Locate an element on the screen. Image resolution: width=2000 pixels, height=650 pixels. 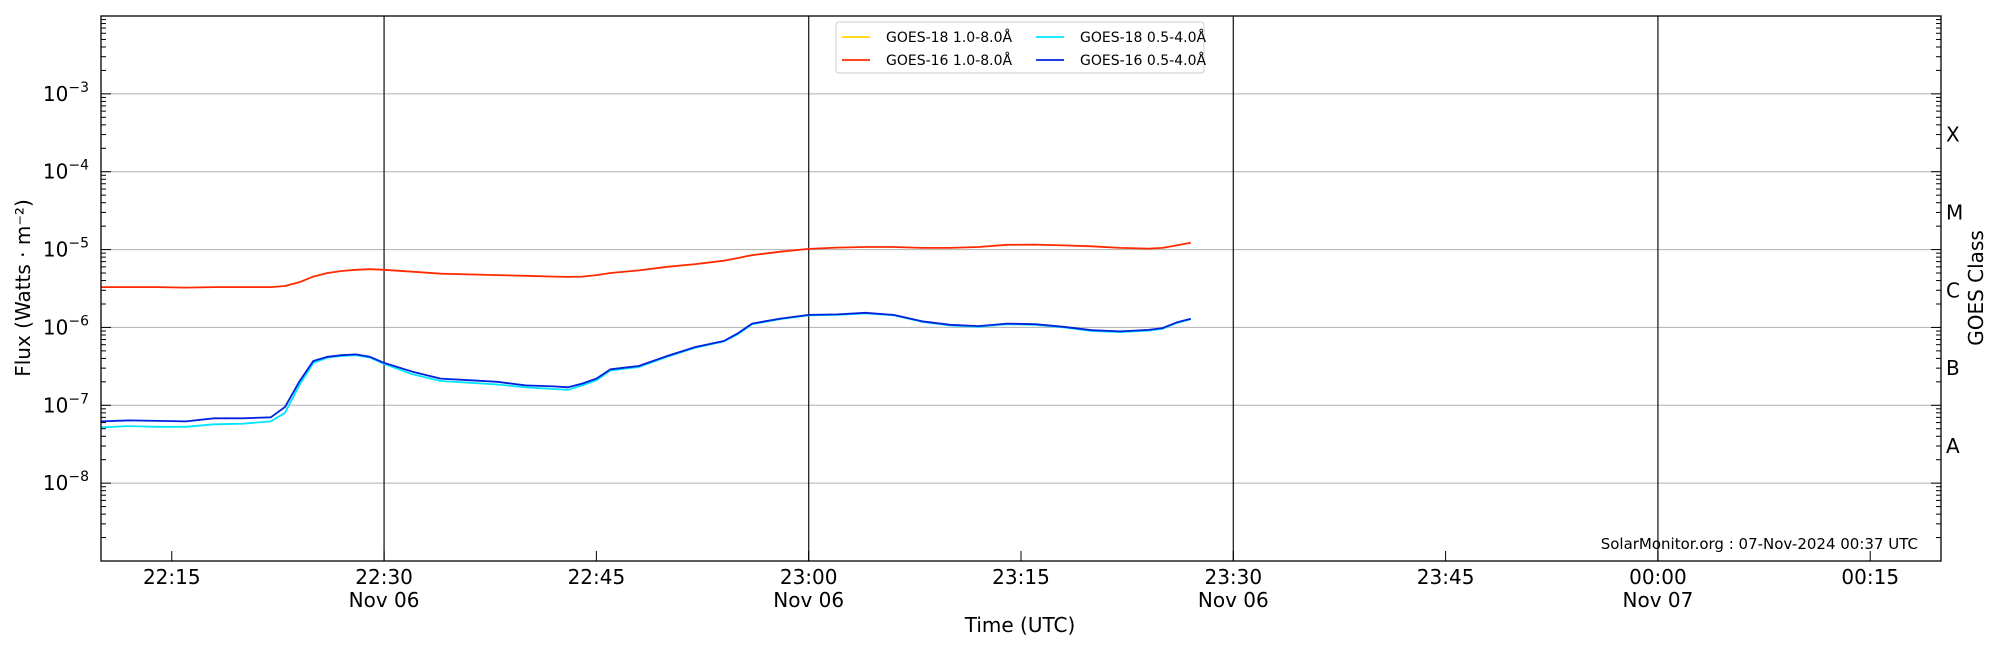
x-tick-label: 00:15 is located at coordinates (1870, 577).